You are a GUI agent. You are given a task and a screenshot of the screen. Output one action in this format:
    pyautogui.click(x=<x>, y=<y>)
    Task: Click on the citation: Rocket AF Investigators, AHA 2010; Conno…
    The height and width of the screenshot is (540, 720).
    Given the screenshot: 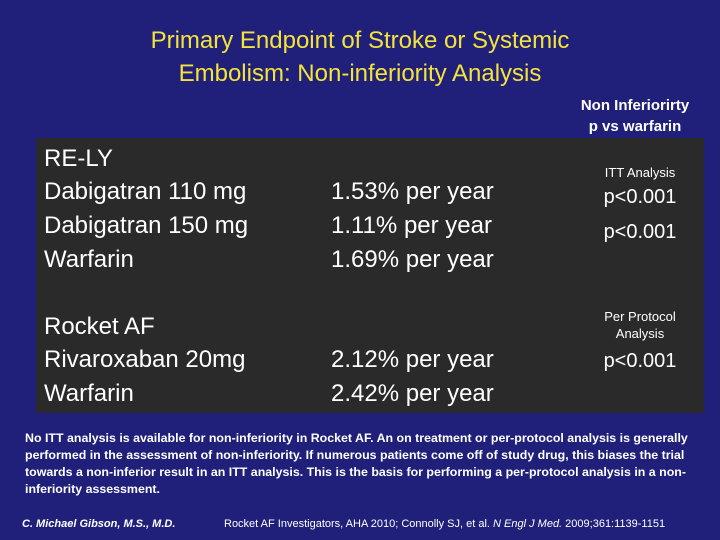 What is the action you would take?
    pyautogui.click(x=444, y=524)
    